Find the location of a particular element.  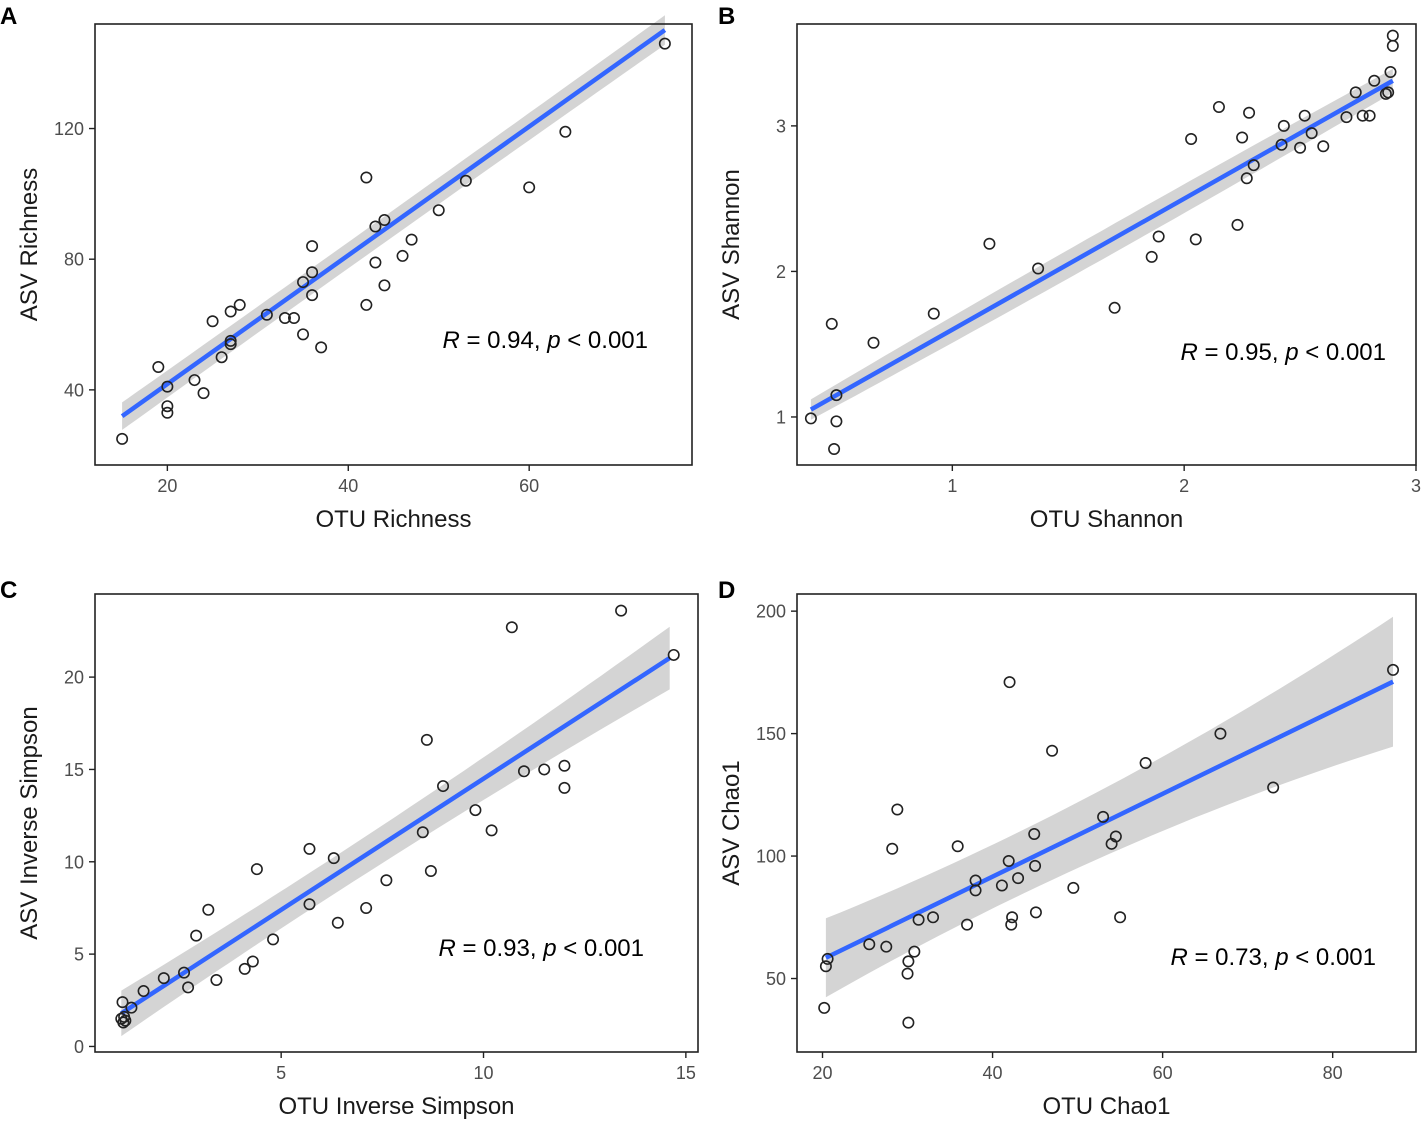

y-axis-title: ASV Chao1 is located at coordinates (731, 822).